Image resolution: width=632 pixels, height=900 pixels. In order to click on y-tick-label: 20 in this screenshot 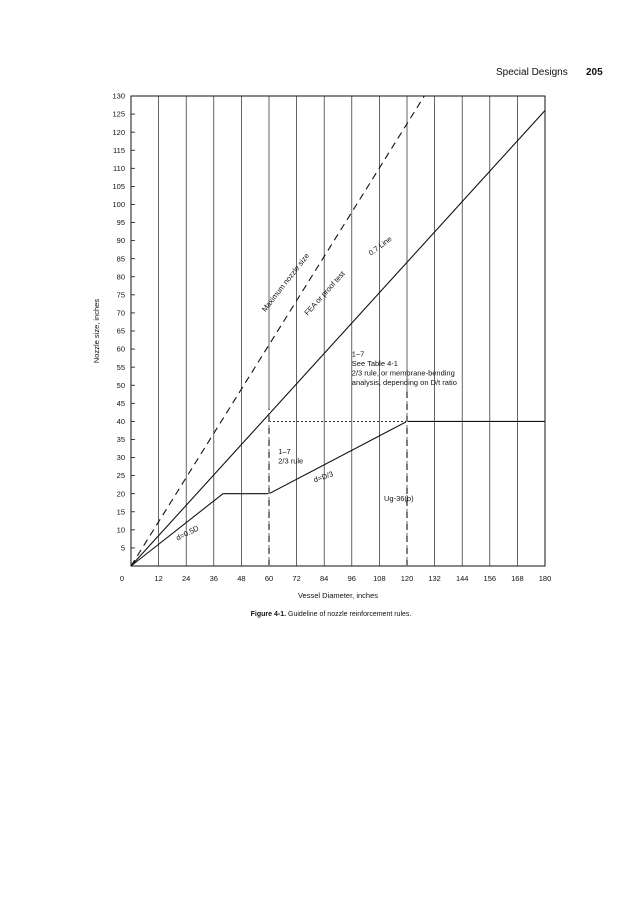, I will do `click(121, 493)`.